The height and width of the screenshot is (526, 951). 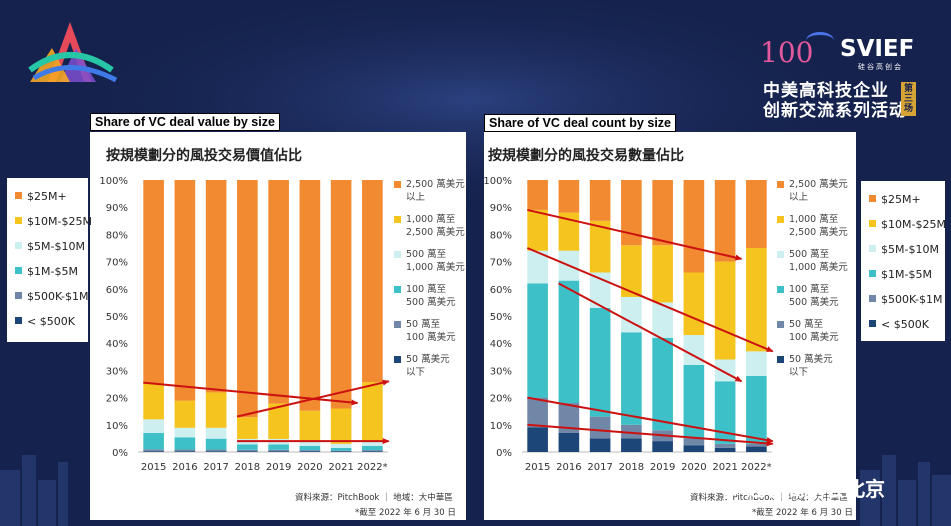 What do you see at coordinates (580, 123) in the screenshot?
I see `chart-title-count: Share of VC deal count by size` at bounding box center [580, 123].